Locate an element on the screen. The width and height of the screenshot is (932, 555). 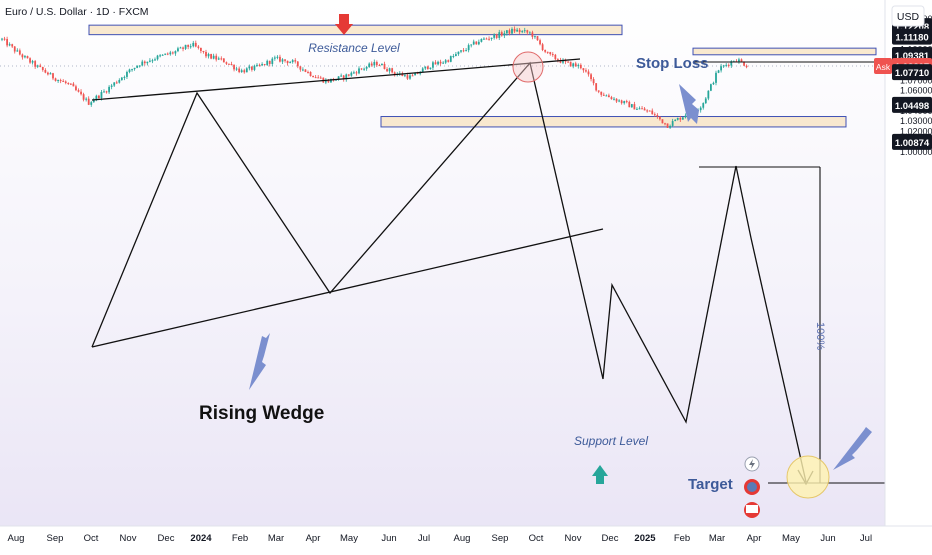
currency-button: USD is located at coordinates (908, 16).